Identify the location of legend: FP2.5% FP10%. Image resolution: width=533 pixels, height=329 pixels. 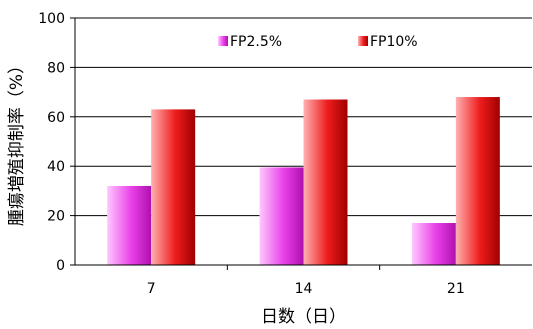
(318, 42).